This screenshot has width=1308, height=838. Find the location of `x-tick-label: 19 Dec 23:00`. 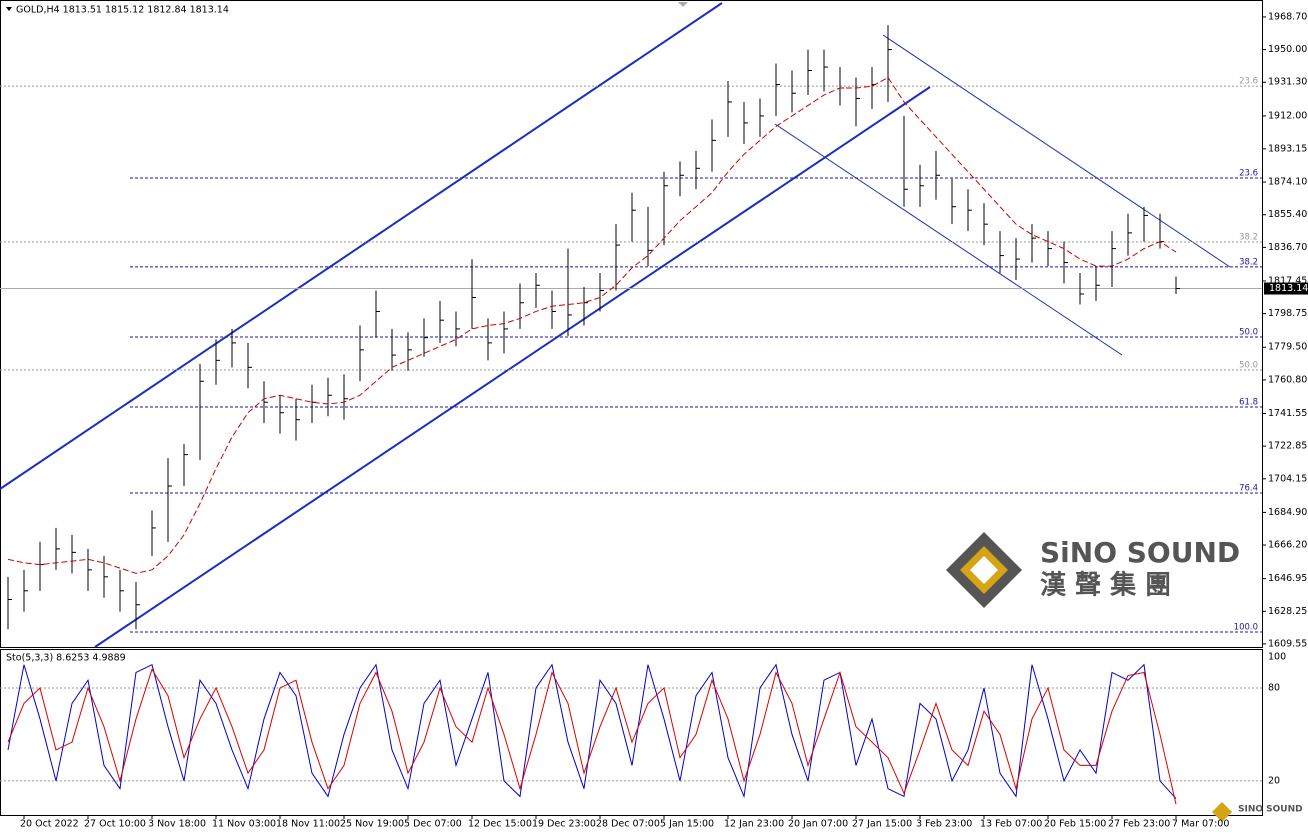

x-tick-label: 19 Dec 23:00 is located at coordinates (564, 824).